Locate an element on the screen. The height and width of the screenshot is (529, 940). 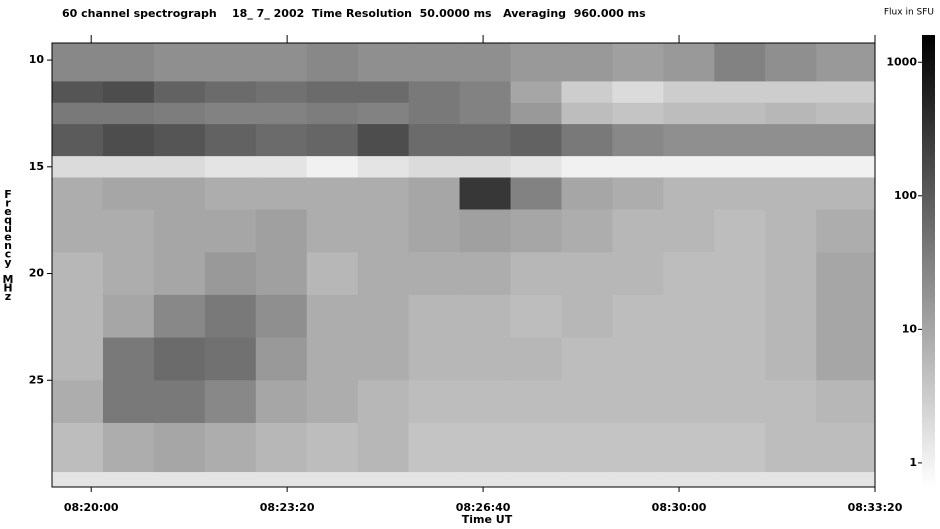
x-tick-label: 08:20:00 is located at coordinates (91, 507).